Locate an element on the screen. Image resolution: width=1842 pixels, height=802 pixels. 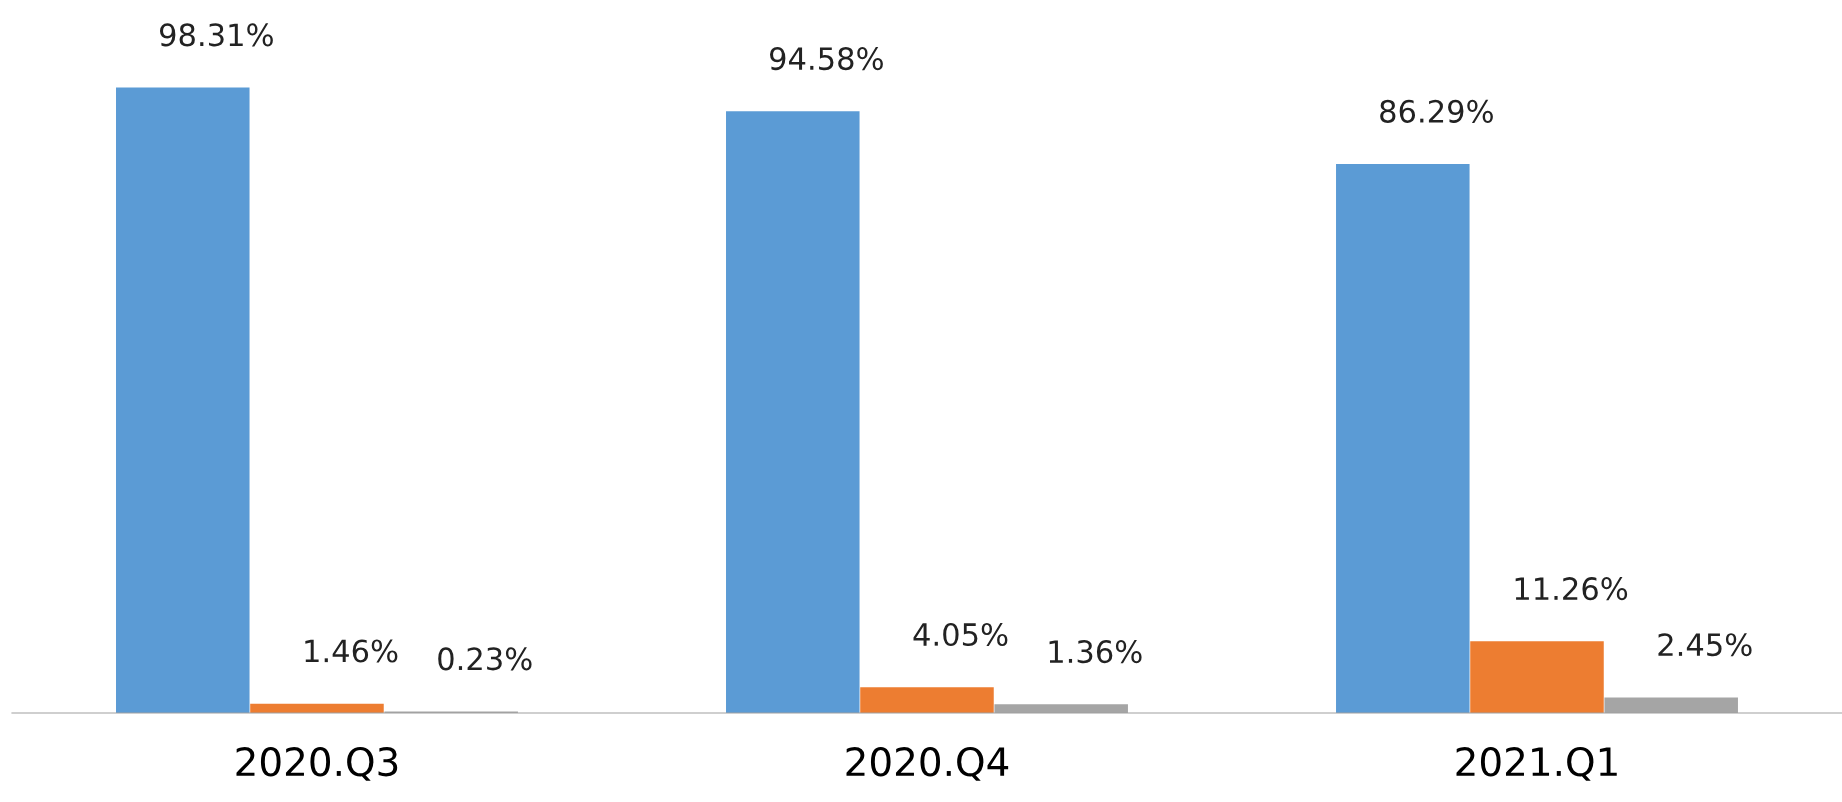
data-label: 2.45% is located at coordinates (1705, 645).